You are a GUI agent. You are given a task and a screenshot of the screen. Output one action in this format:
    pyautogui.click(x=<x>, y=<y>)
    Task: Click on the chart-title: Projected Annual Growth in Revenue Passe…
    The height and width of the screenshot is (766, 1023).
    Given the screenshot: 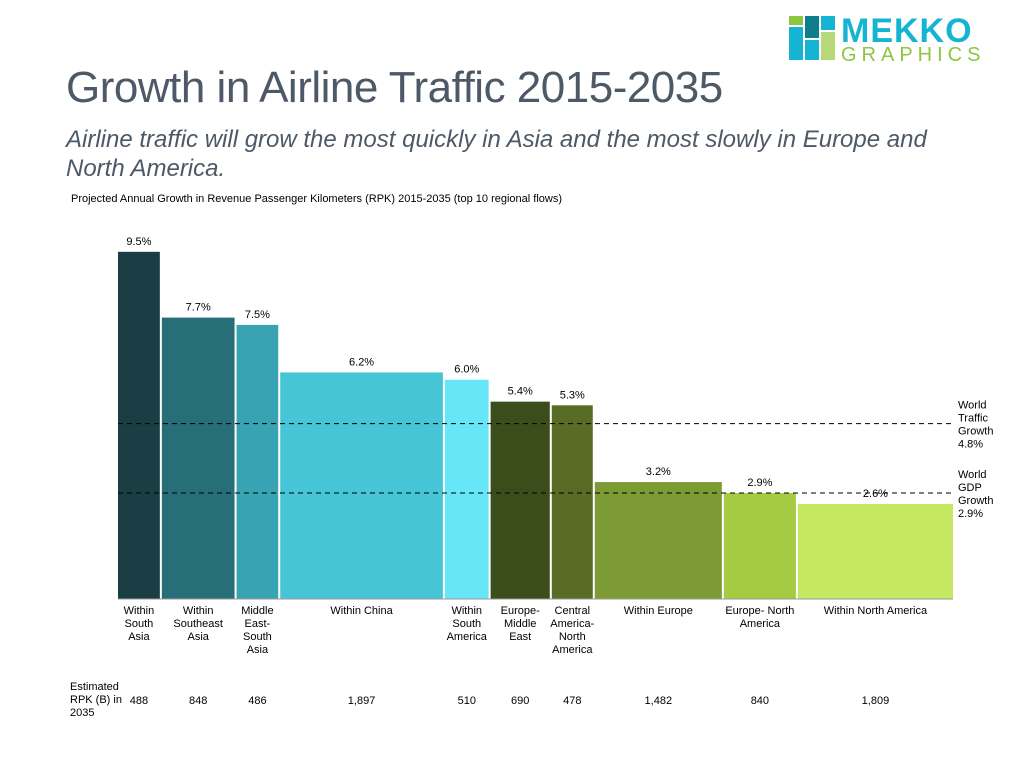 What is the action you would take?
    pyautogui.click(x=316, y=199)
    